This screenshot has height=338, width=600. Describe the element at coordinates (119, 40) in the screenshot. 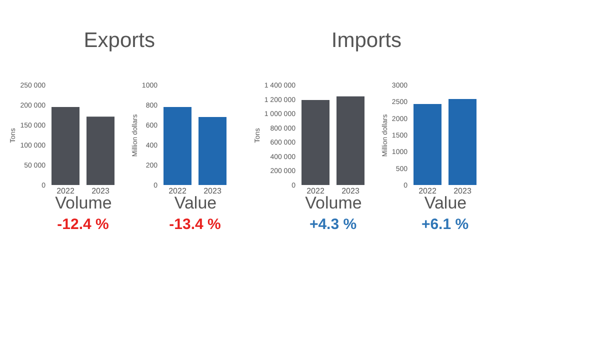

I see `chart-title: Exports` at that location.